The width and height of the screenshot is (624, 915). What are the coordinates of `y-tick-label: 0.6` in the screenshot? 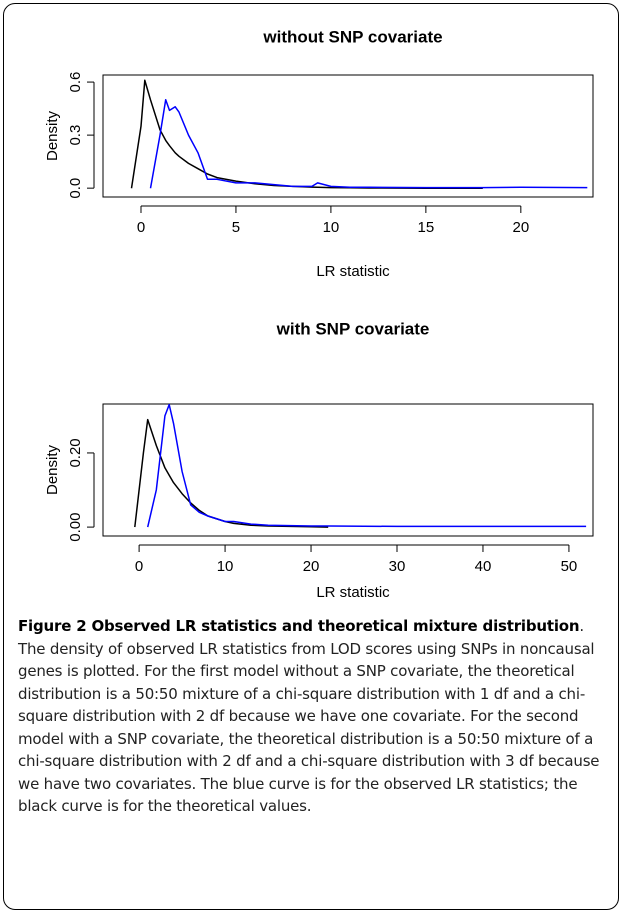 It's located at (75, 82).